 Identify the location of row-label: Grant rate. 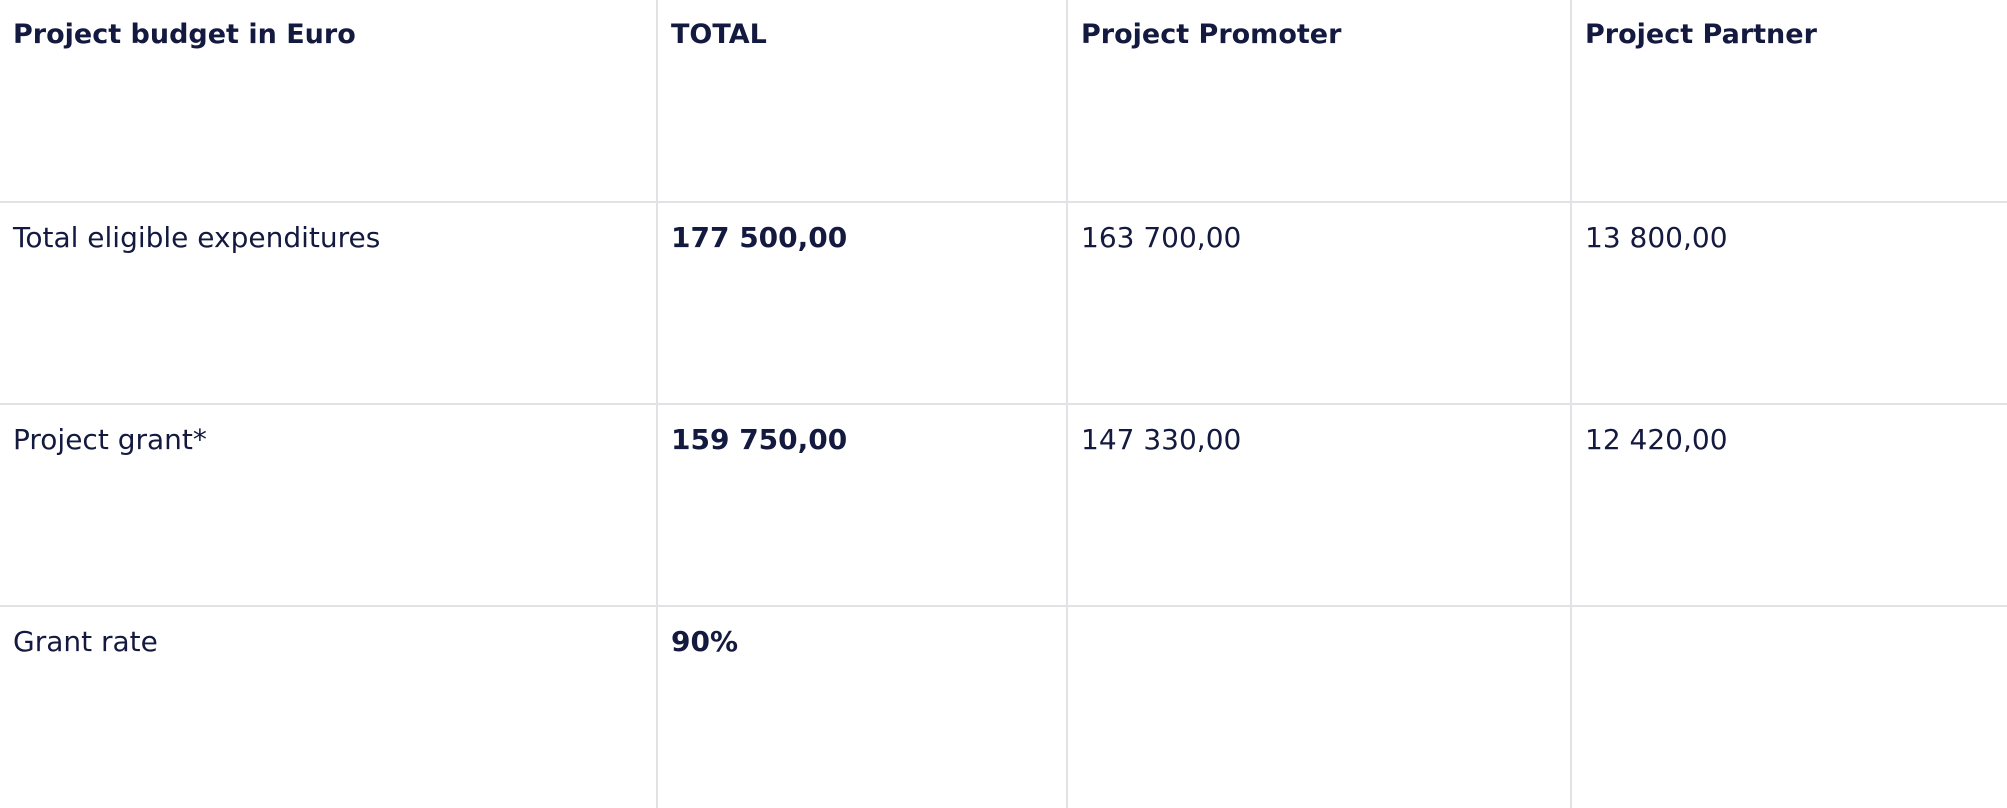
(329, 707).